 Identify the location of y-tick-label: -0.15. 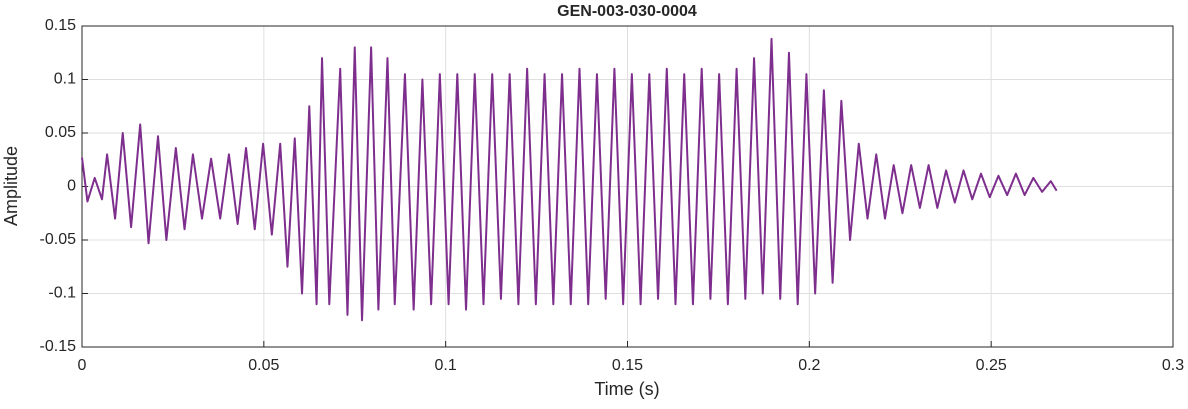
(58, 346).